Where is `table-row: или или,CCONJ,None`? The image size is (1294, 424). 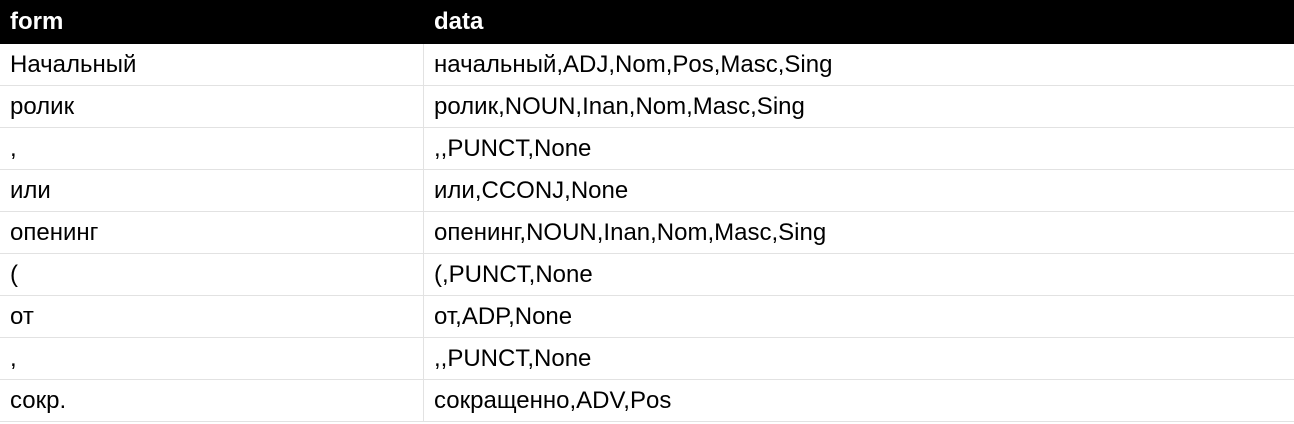 table-row: или или,CCONJ,None is located at coordinates (647, 191).